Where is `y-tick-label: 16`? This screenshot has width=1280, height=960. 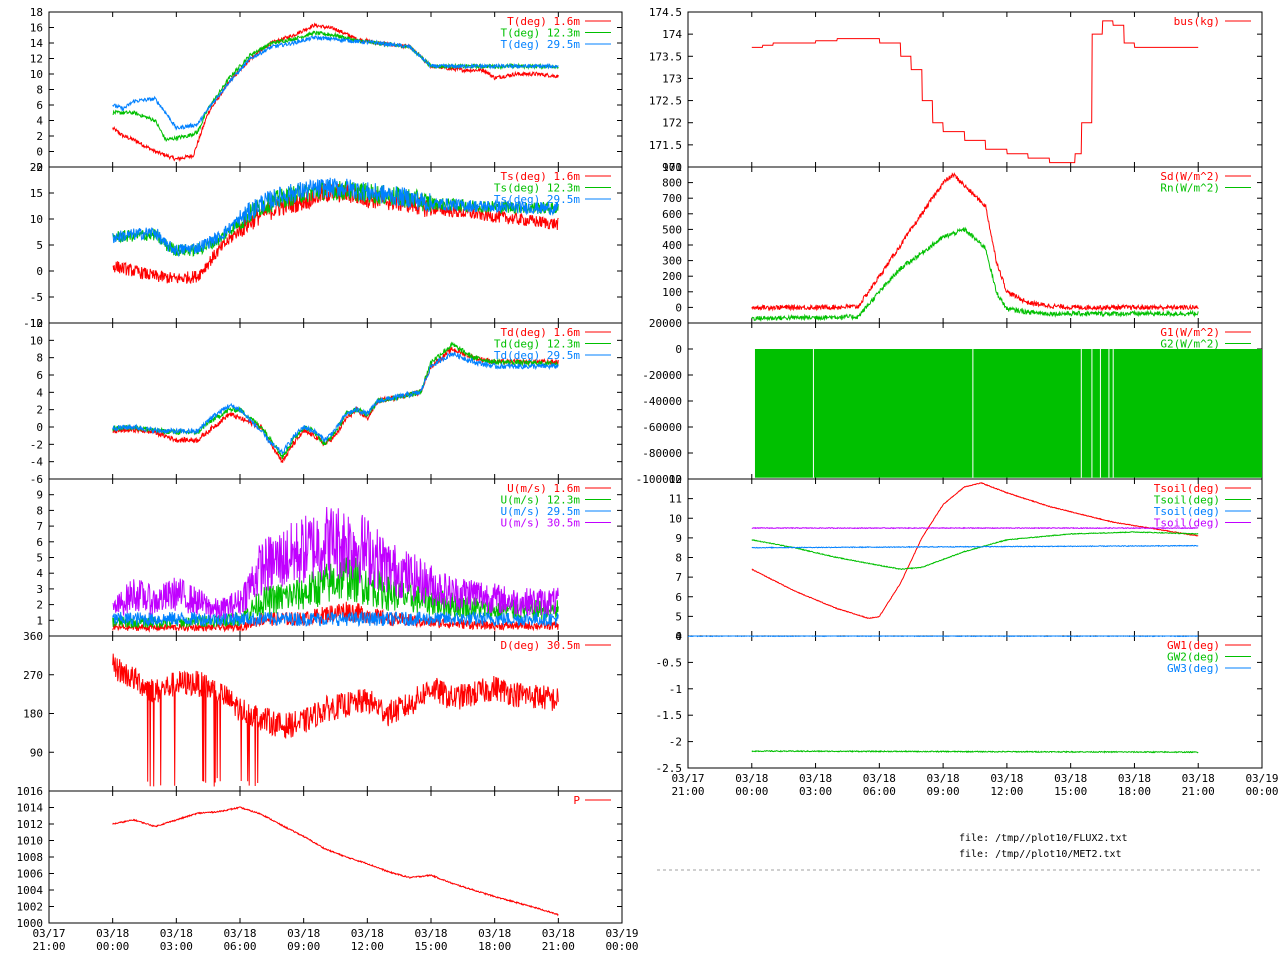 y-tick-label: 16 is located at coordinates (36, 28).